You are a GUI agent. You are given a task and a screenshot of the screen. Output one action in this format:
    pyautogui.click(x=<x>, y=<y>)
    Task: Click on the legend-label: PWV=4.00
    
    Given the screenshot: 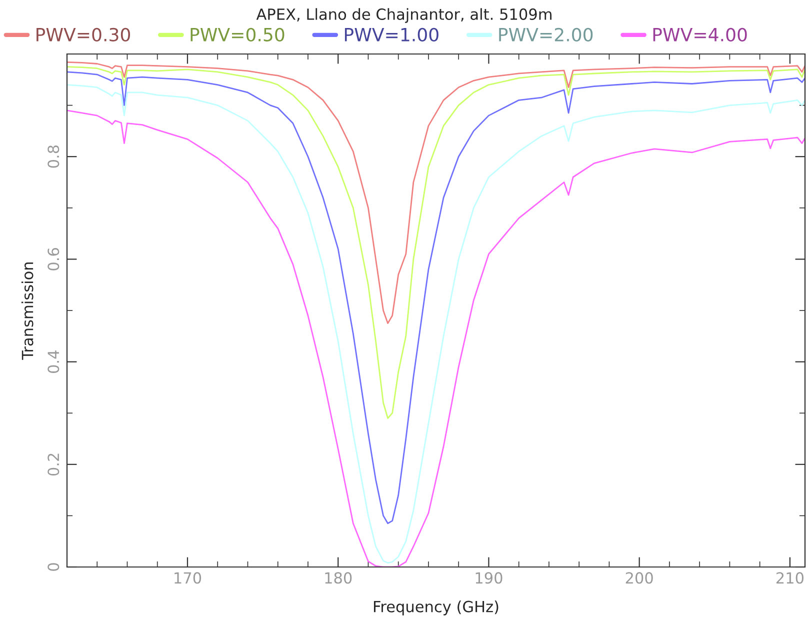 What is the action you would take?
    pyautogui.click(x=700, y=35)
    